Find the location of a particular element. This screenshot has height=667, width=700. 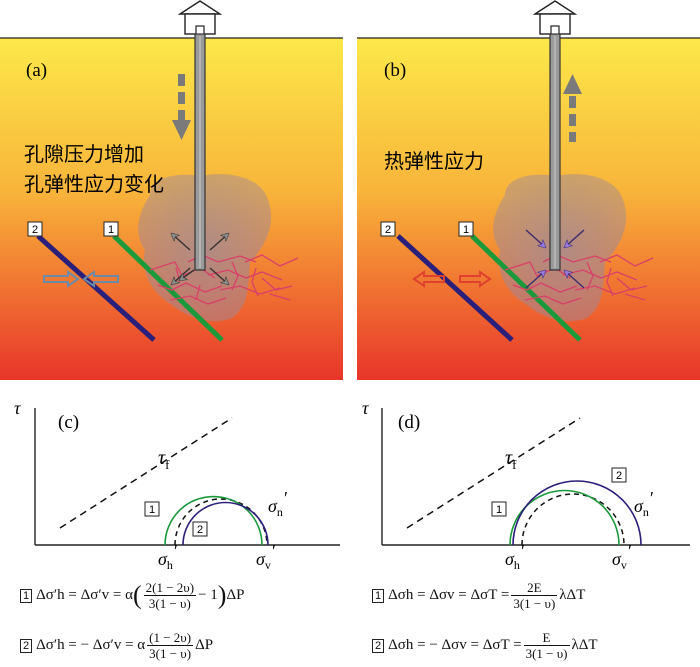

formula-d2: 2 Δσh = − Δσv = ΔσT = E 3(1 − υ) λΔT is located at coordinates (485, 645).